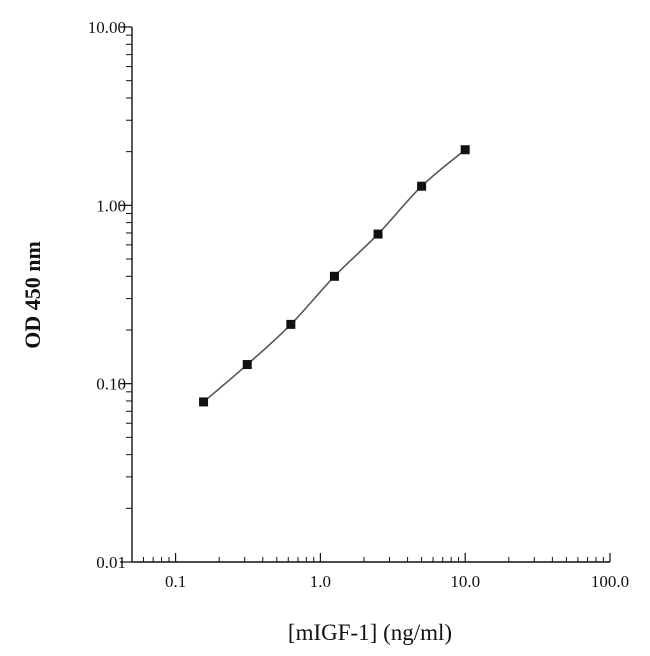 The image size is (650, 656). Describe the element at coordinates (610, 581) in the screenshot. I see `x-tick-label: 100.0` at that location.